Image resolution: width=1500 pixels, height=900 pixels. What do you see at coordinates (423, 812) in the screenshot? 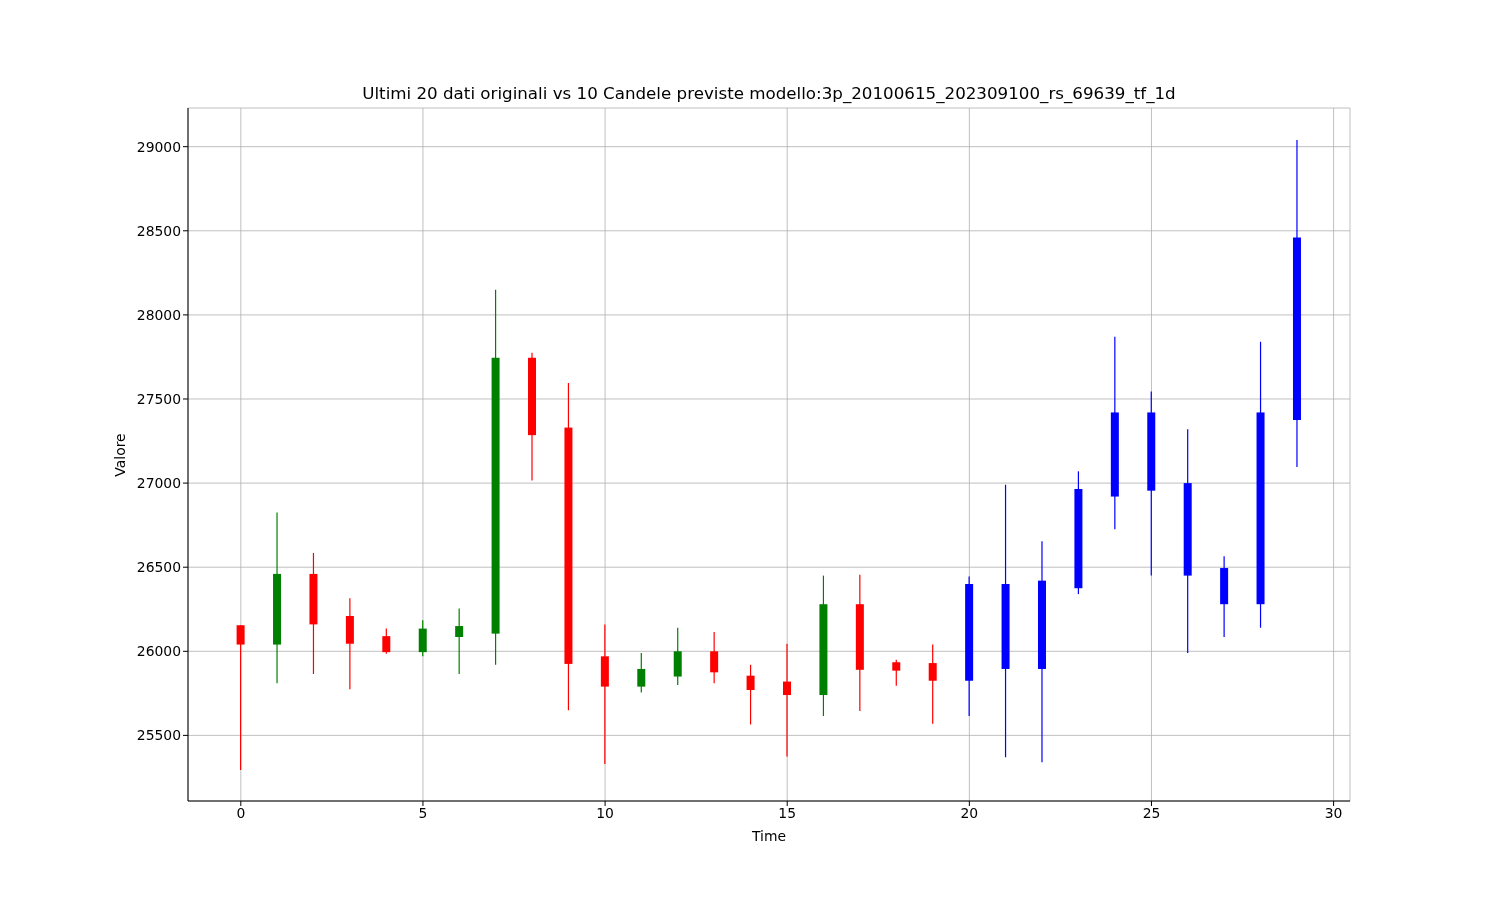
I see `x-tick-label: 5` at bounding box center [423, 812].